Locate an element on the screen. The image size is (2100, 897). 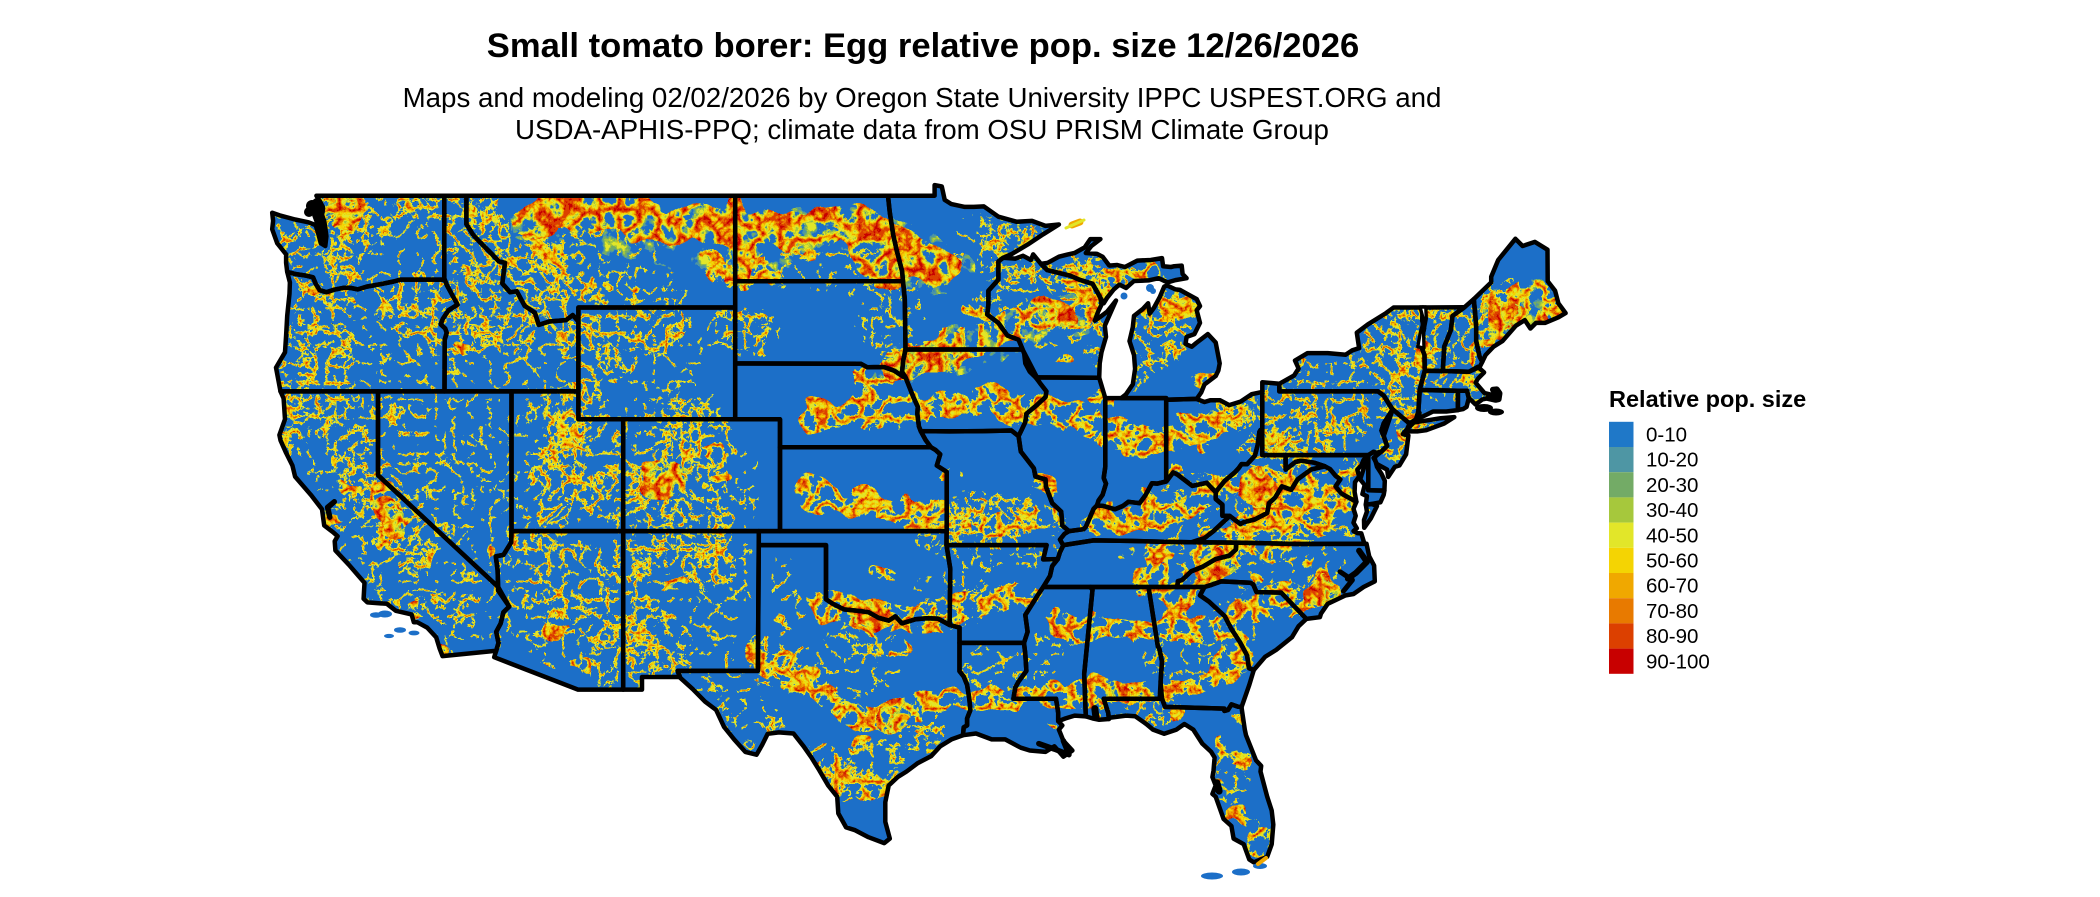
svg-text: 80-90 is located at coordinates (1672, 636).